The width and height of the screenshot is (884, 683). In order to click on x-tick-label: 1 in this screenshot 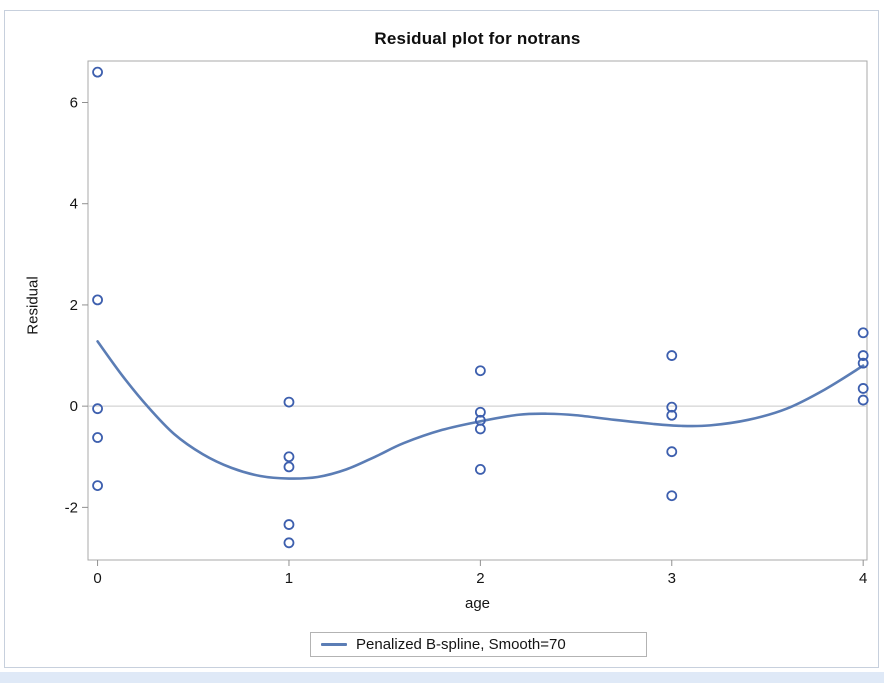, I will do `click(289, 578)`.